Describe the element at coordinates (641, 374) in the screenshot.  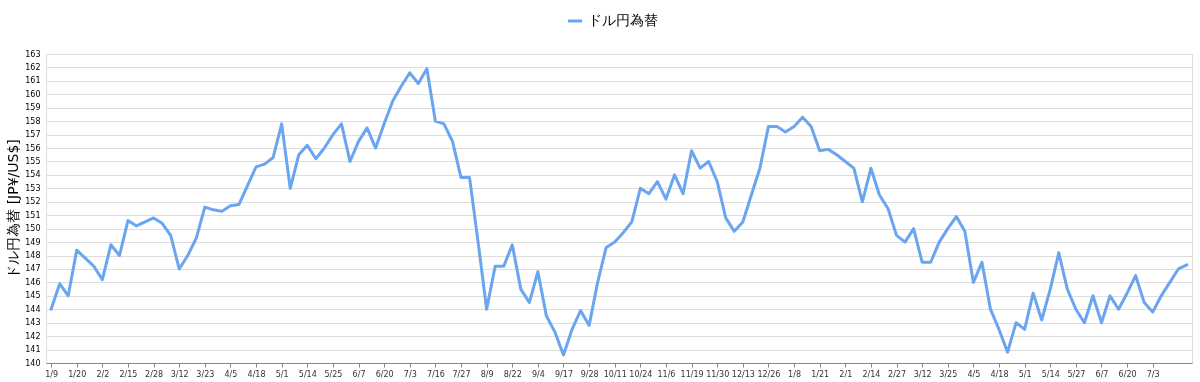
I see `x-tick-label: 10/24` at that location.